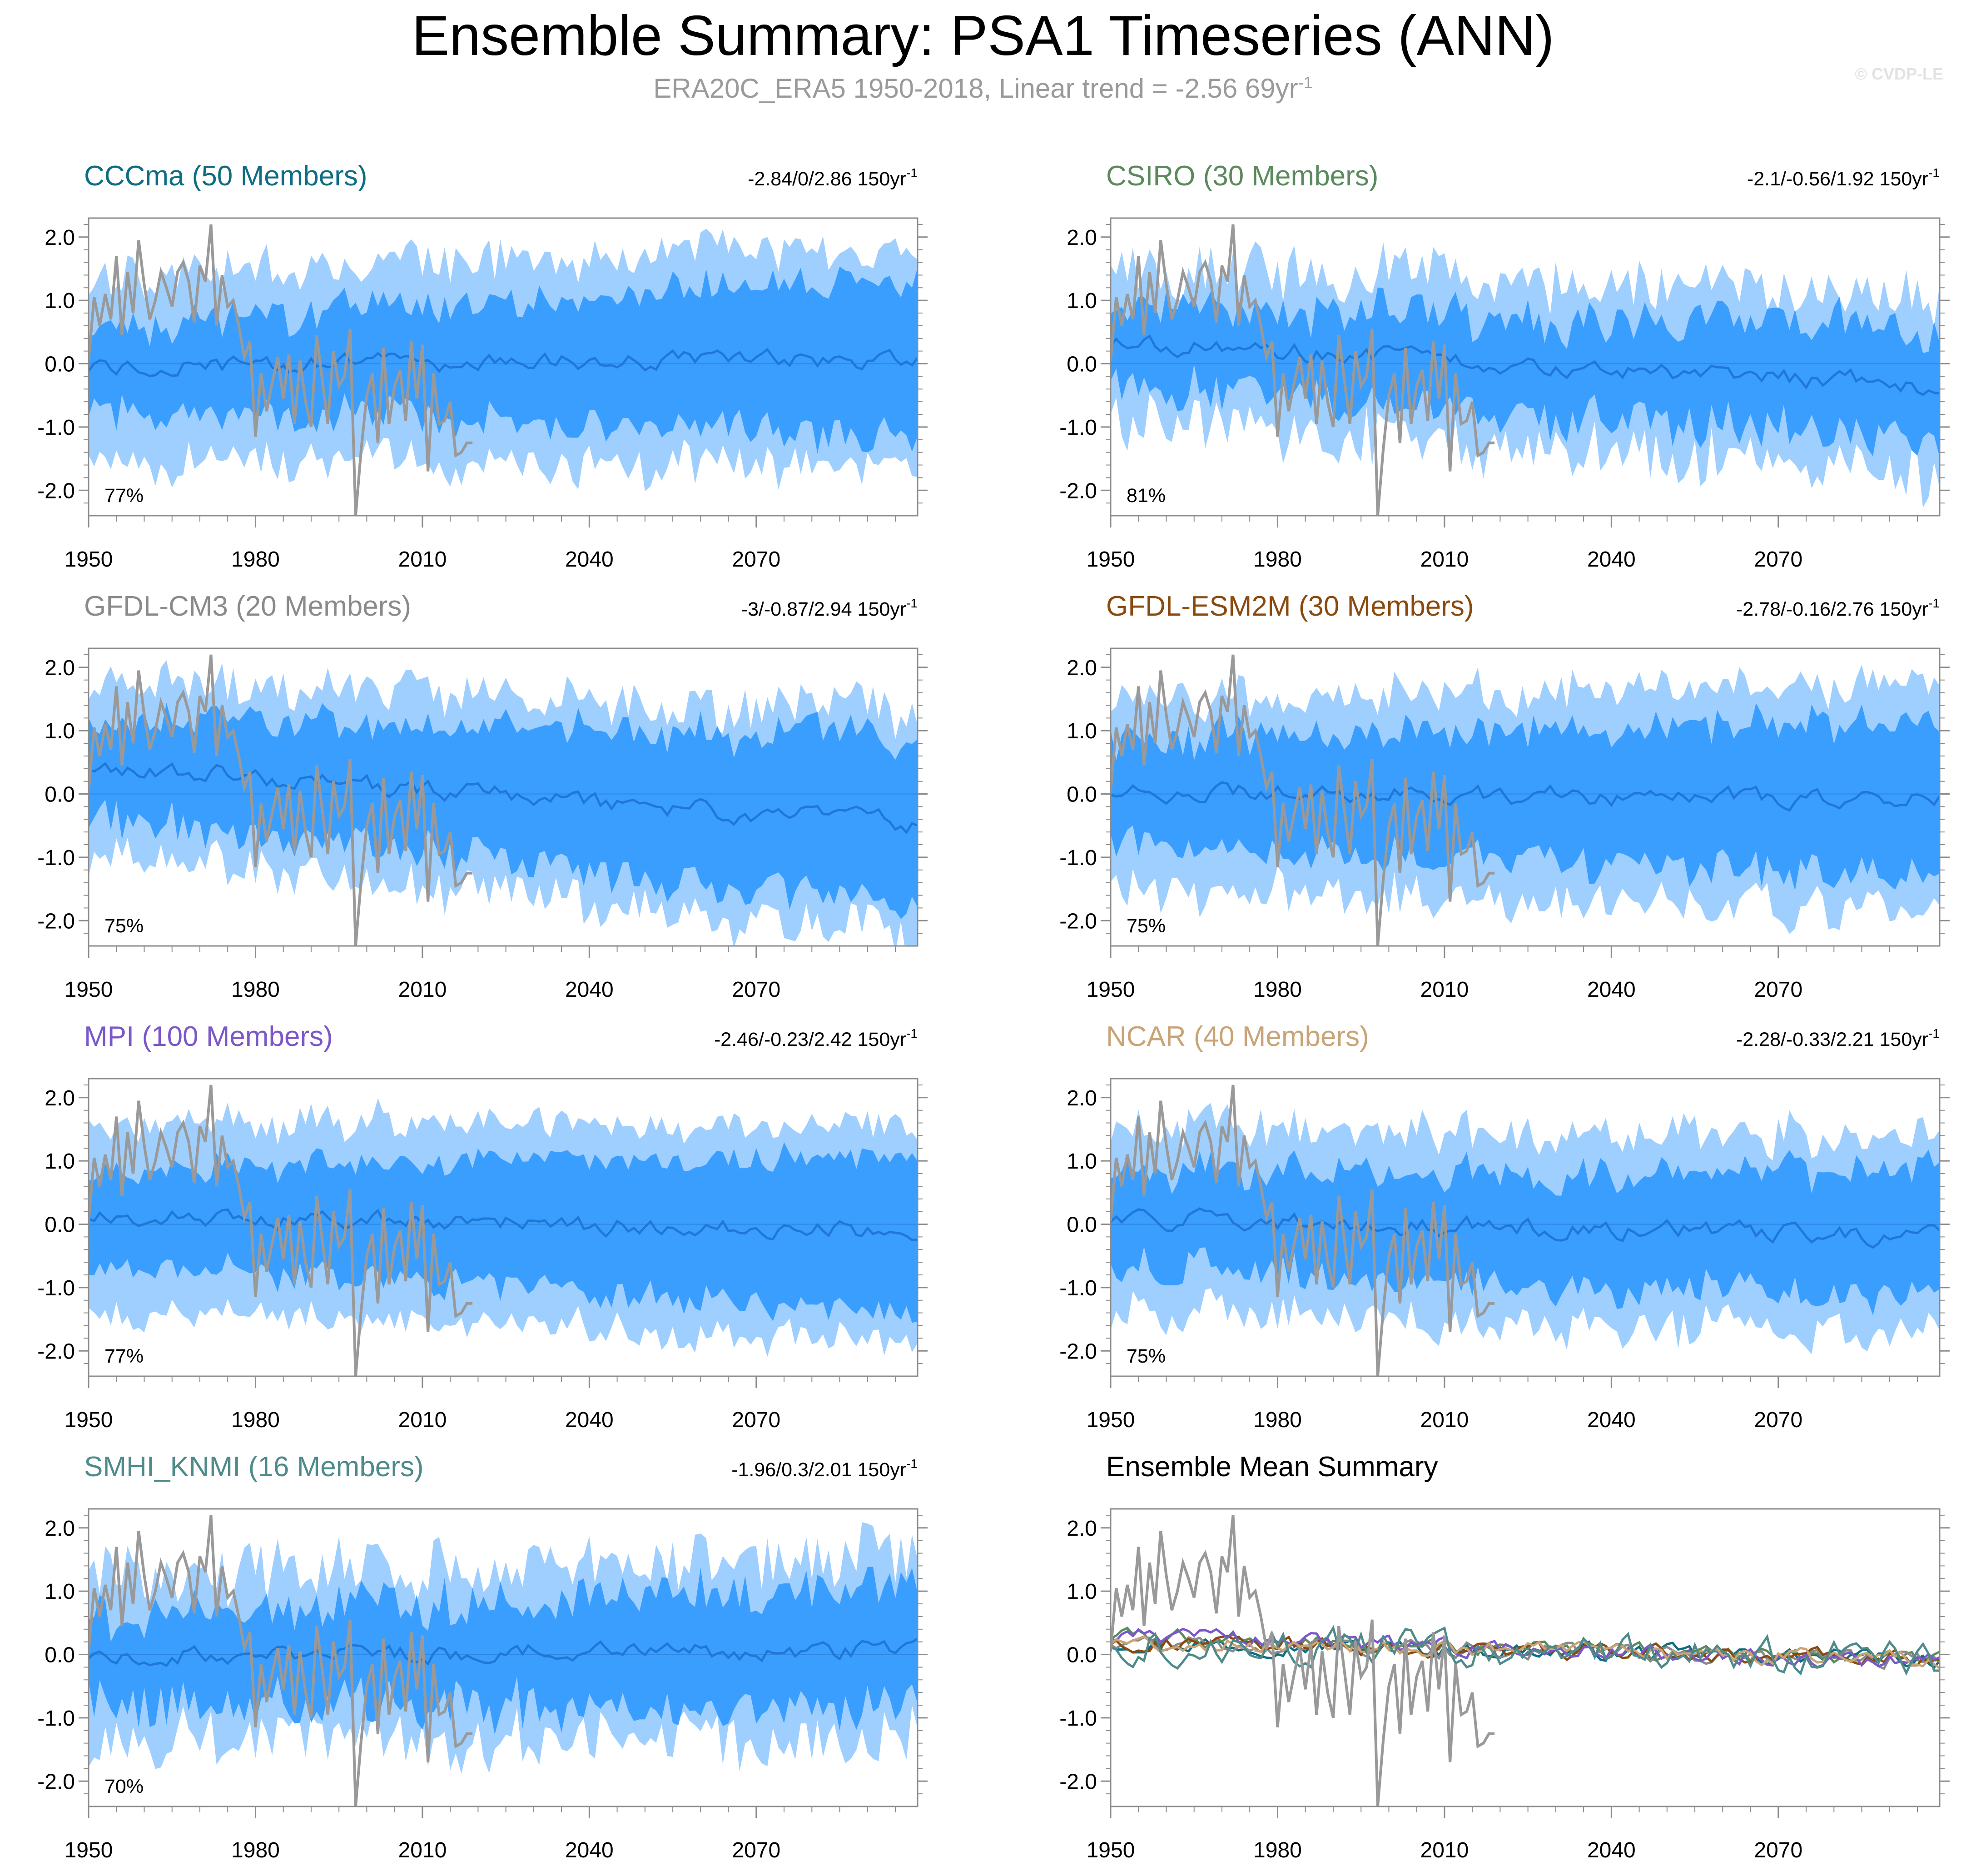 This screenshot has height=1876, width=1966. Describe the element at coordinates (818, 1470) in the screenshot. I see `range-text: -1.96/0.3/2.01 150yr` at that location.